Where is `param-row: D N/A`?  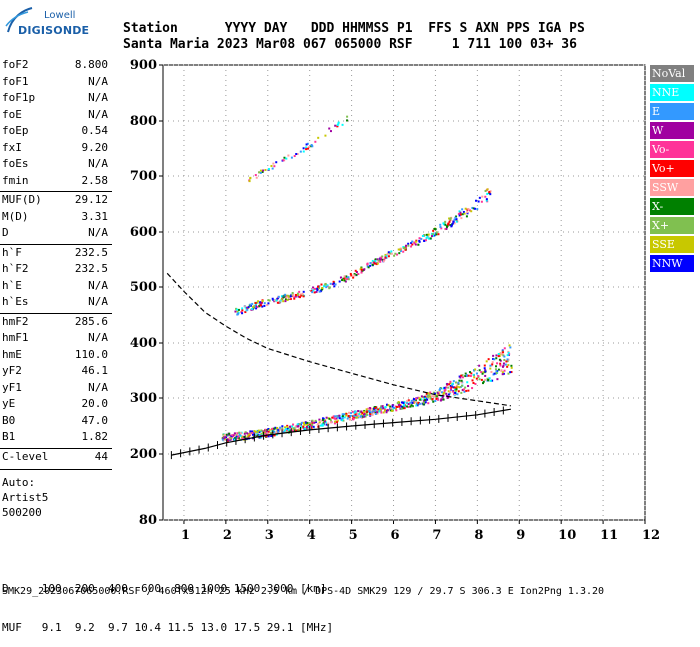
param-row: D N/A is located at coordinates (55, 234).